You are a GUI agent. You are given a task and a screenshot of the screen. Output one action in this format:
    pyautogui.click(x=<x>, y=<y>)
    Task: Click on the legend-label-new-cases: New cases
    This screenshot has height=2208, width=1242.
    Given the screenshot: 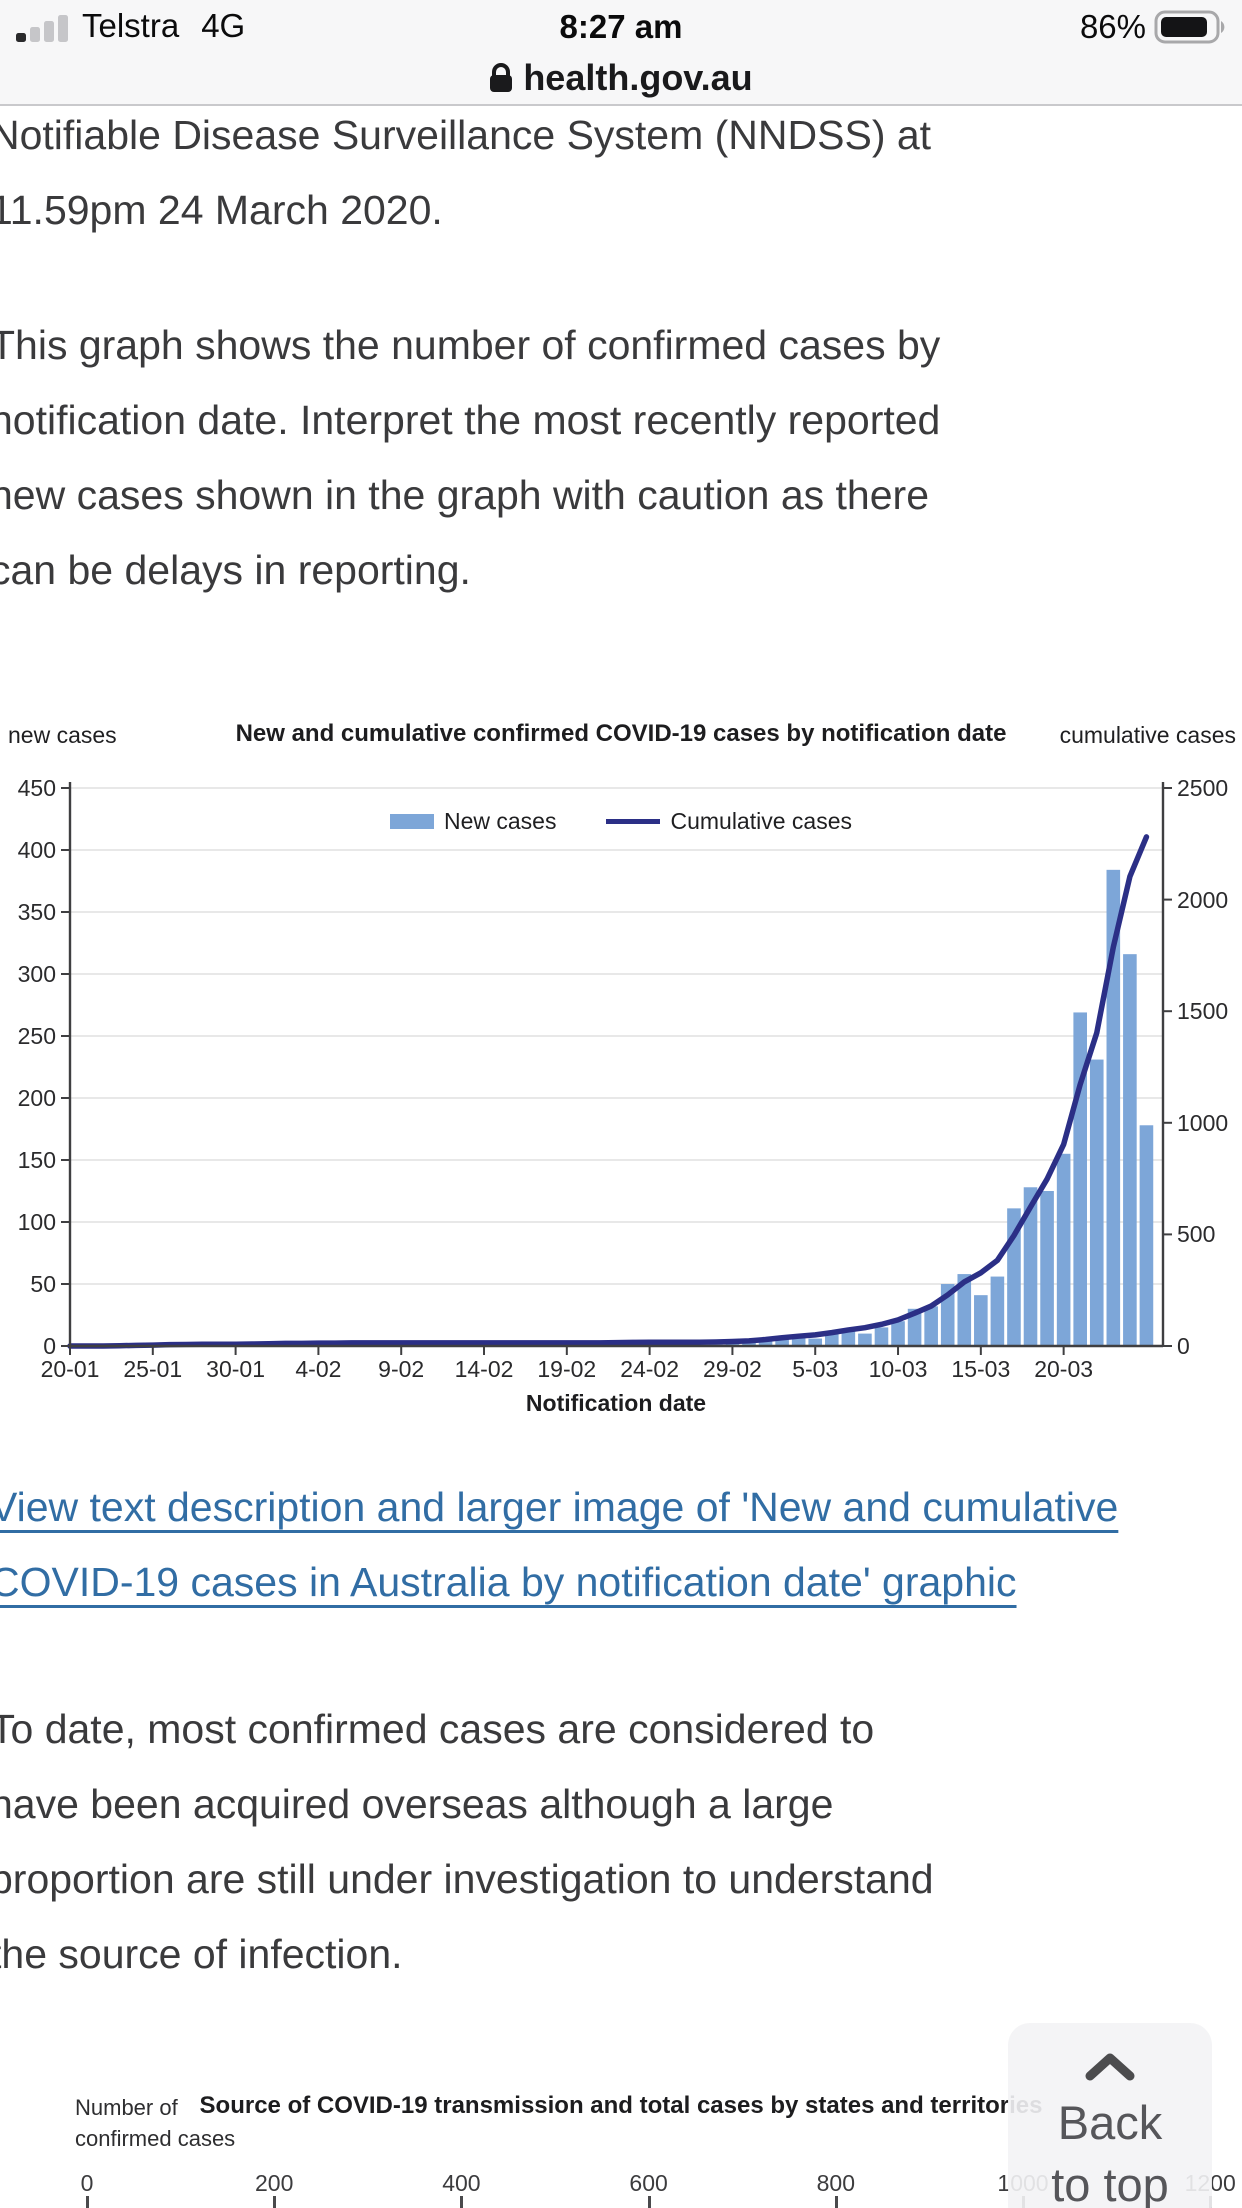 What is the action you would take?
    pyautogui.click(x=500, y=821)
    